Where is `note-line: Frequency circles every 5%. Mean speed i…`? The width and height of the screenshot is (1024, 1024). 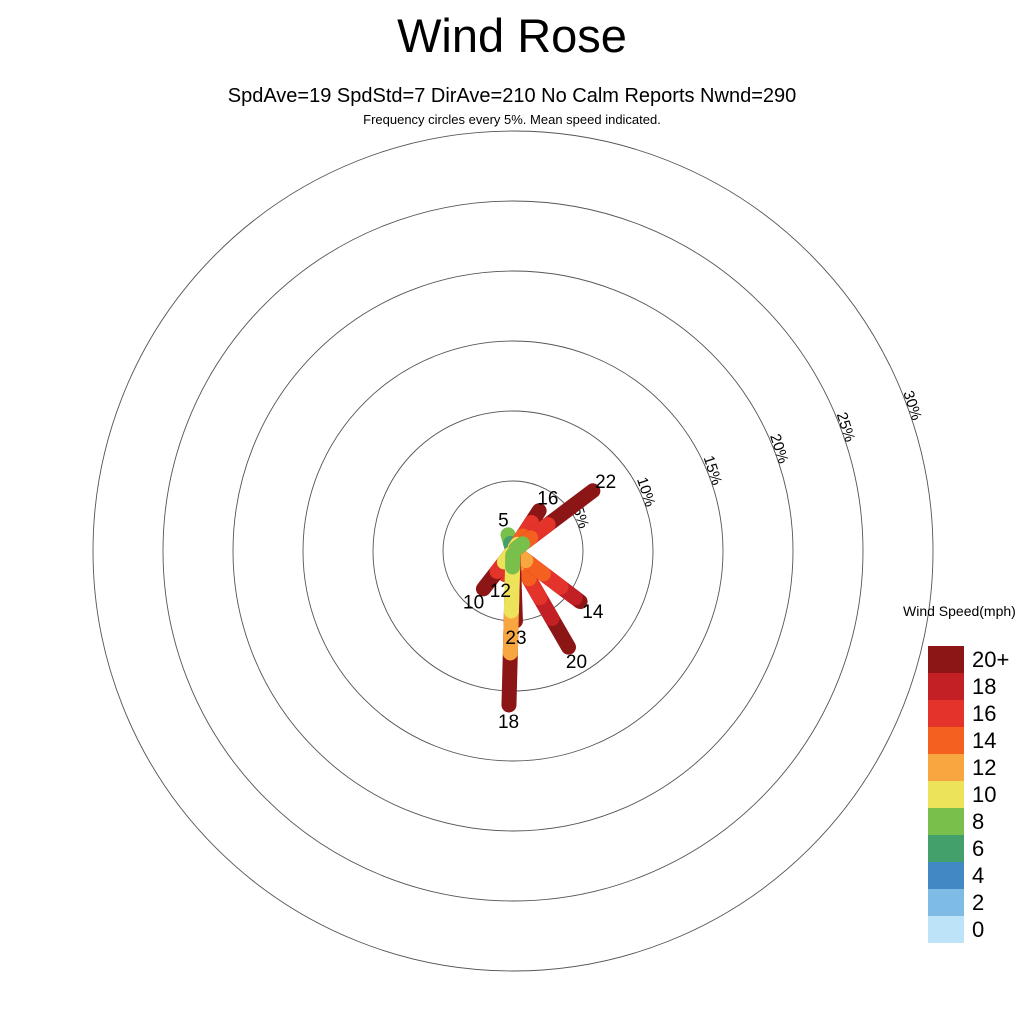 note-line: Frequency circles every 5%. Mean speed i… is located at coordinates (512, 119).